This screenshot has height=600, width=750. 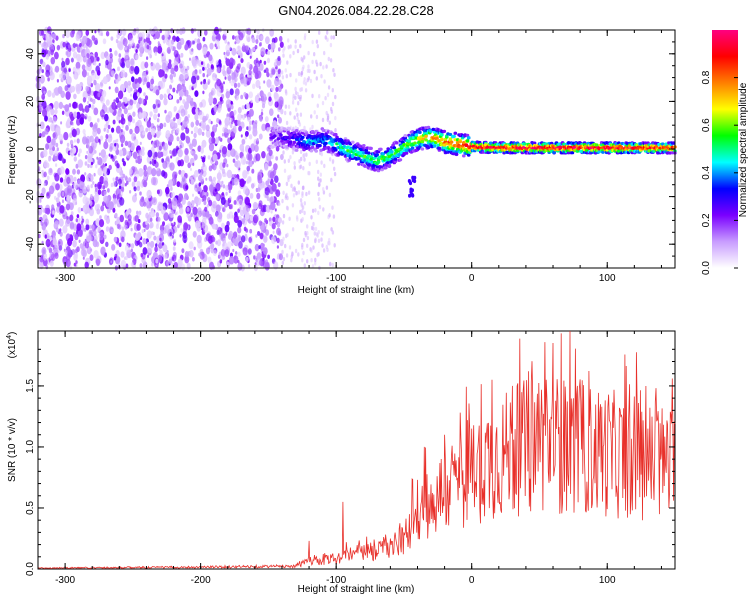 I want to click on colorbar-ticks: 0.00.20.40.60.8, so click(x=719, y=172).